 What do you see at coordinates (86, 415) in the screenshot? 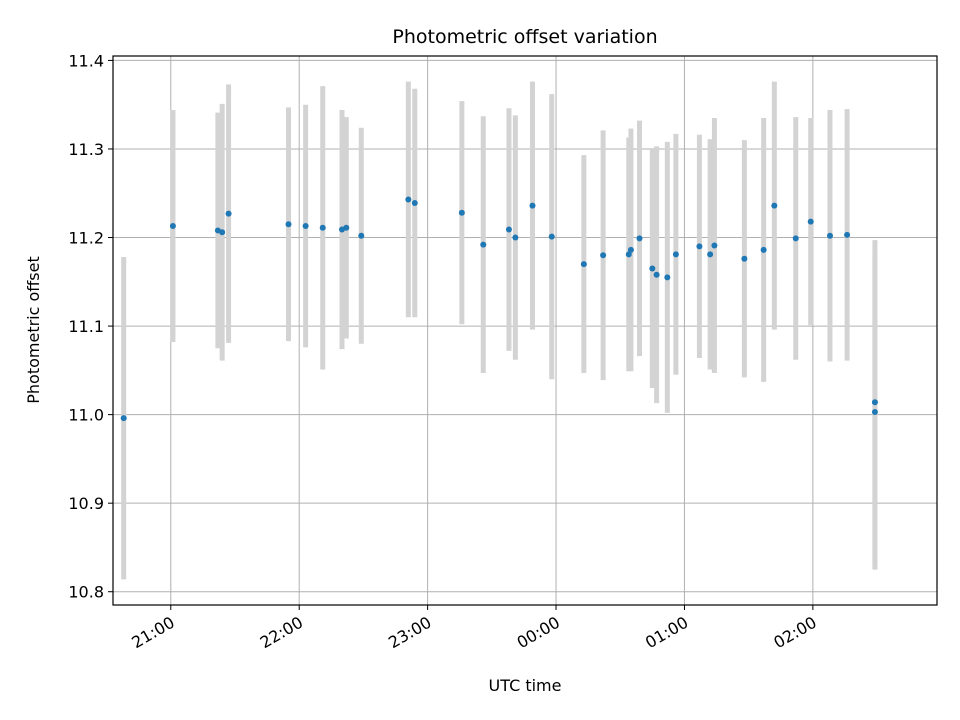
I see `y-tick-label: 11.0` at bounding box center [86, 415].